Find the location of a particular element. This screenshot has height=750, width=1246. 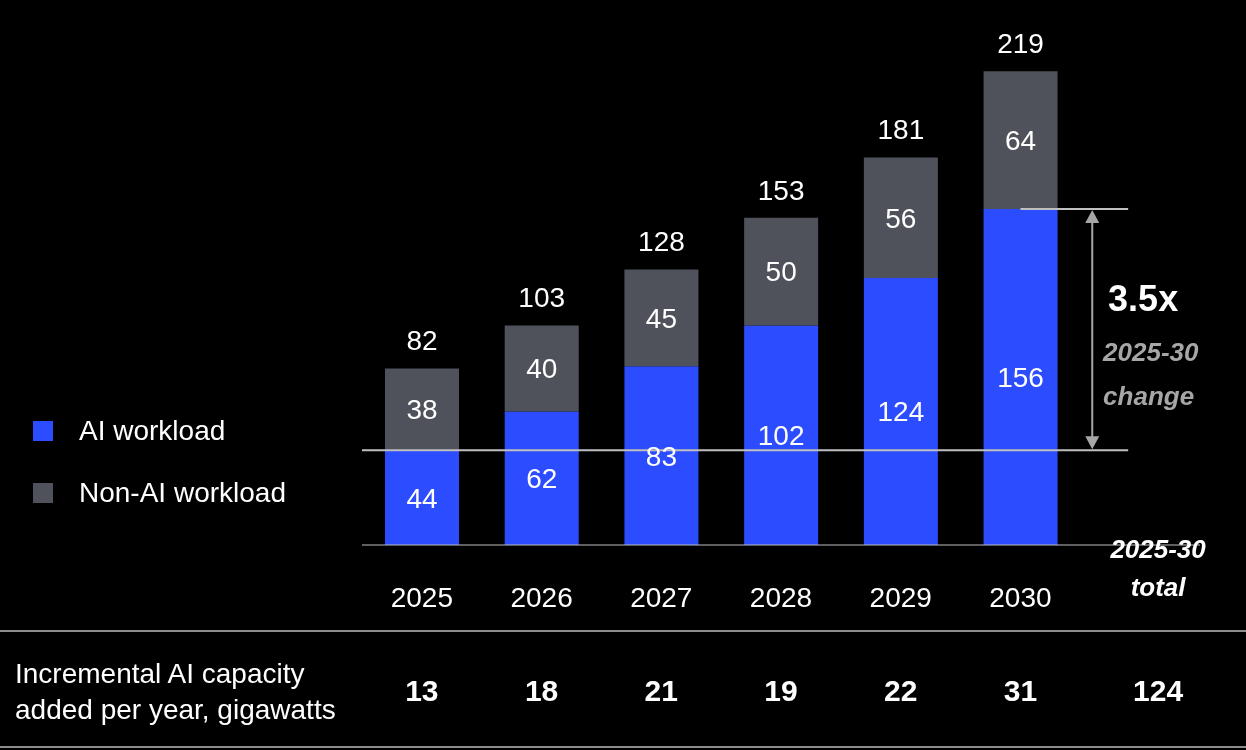

total-label: 153 is located at coordinates (781, 190).